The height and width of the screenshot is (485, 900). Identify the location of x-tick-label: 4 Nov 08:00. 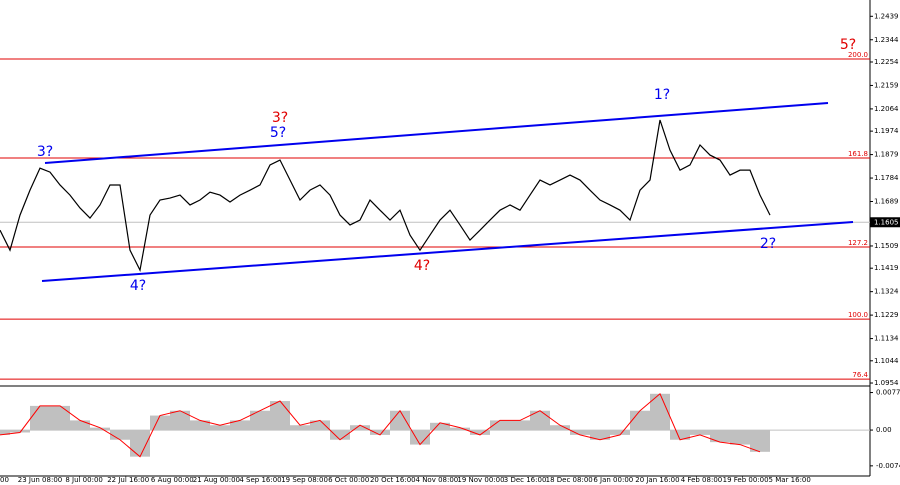
(437, 480).